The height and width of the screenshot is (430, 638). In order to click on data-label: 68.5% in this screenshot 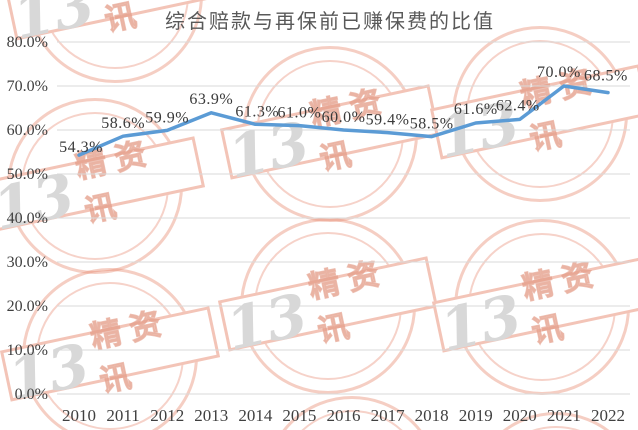, I will do `click(606, 76)`.